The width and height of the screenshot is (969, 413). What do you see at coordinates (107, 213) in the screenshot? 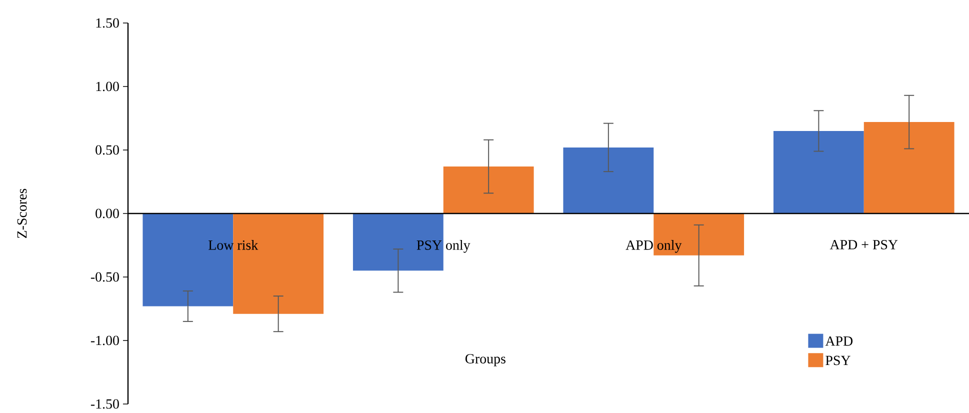
I see `y-tick-label: 0.00` at bounding box center [107, 213].